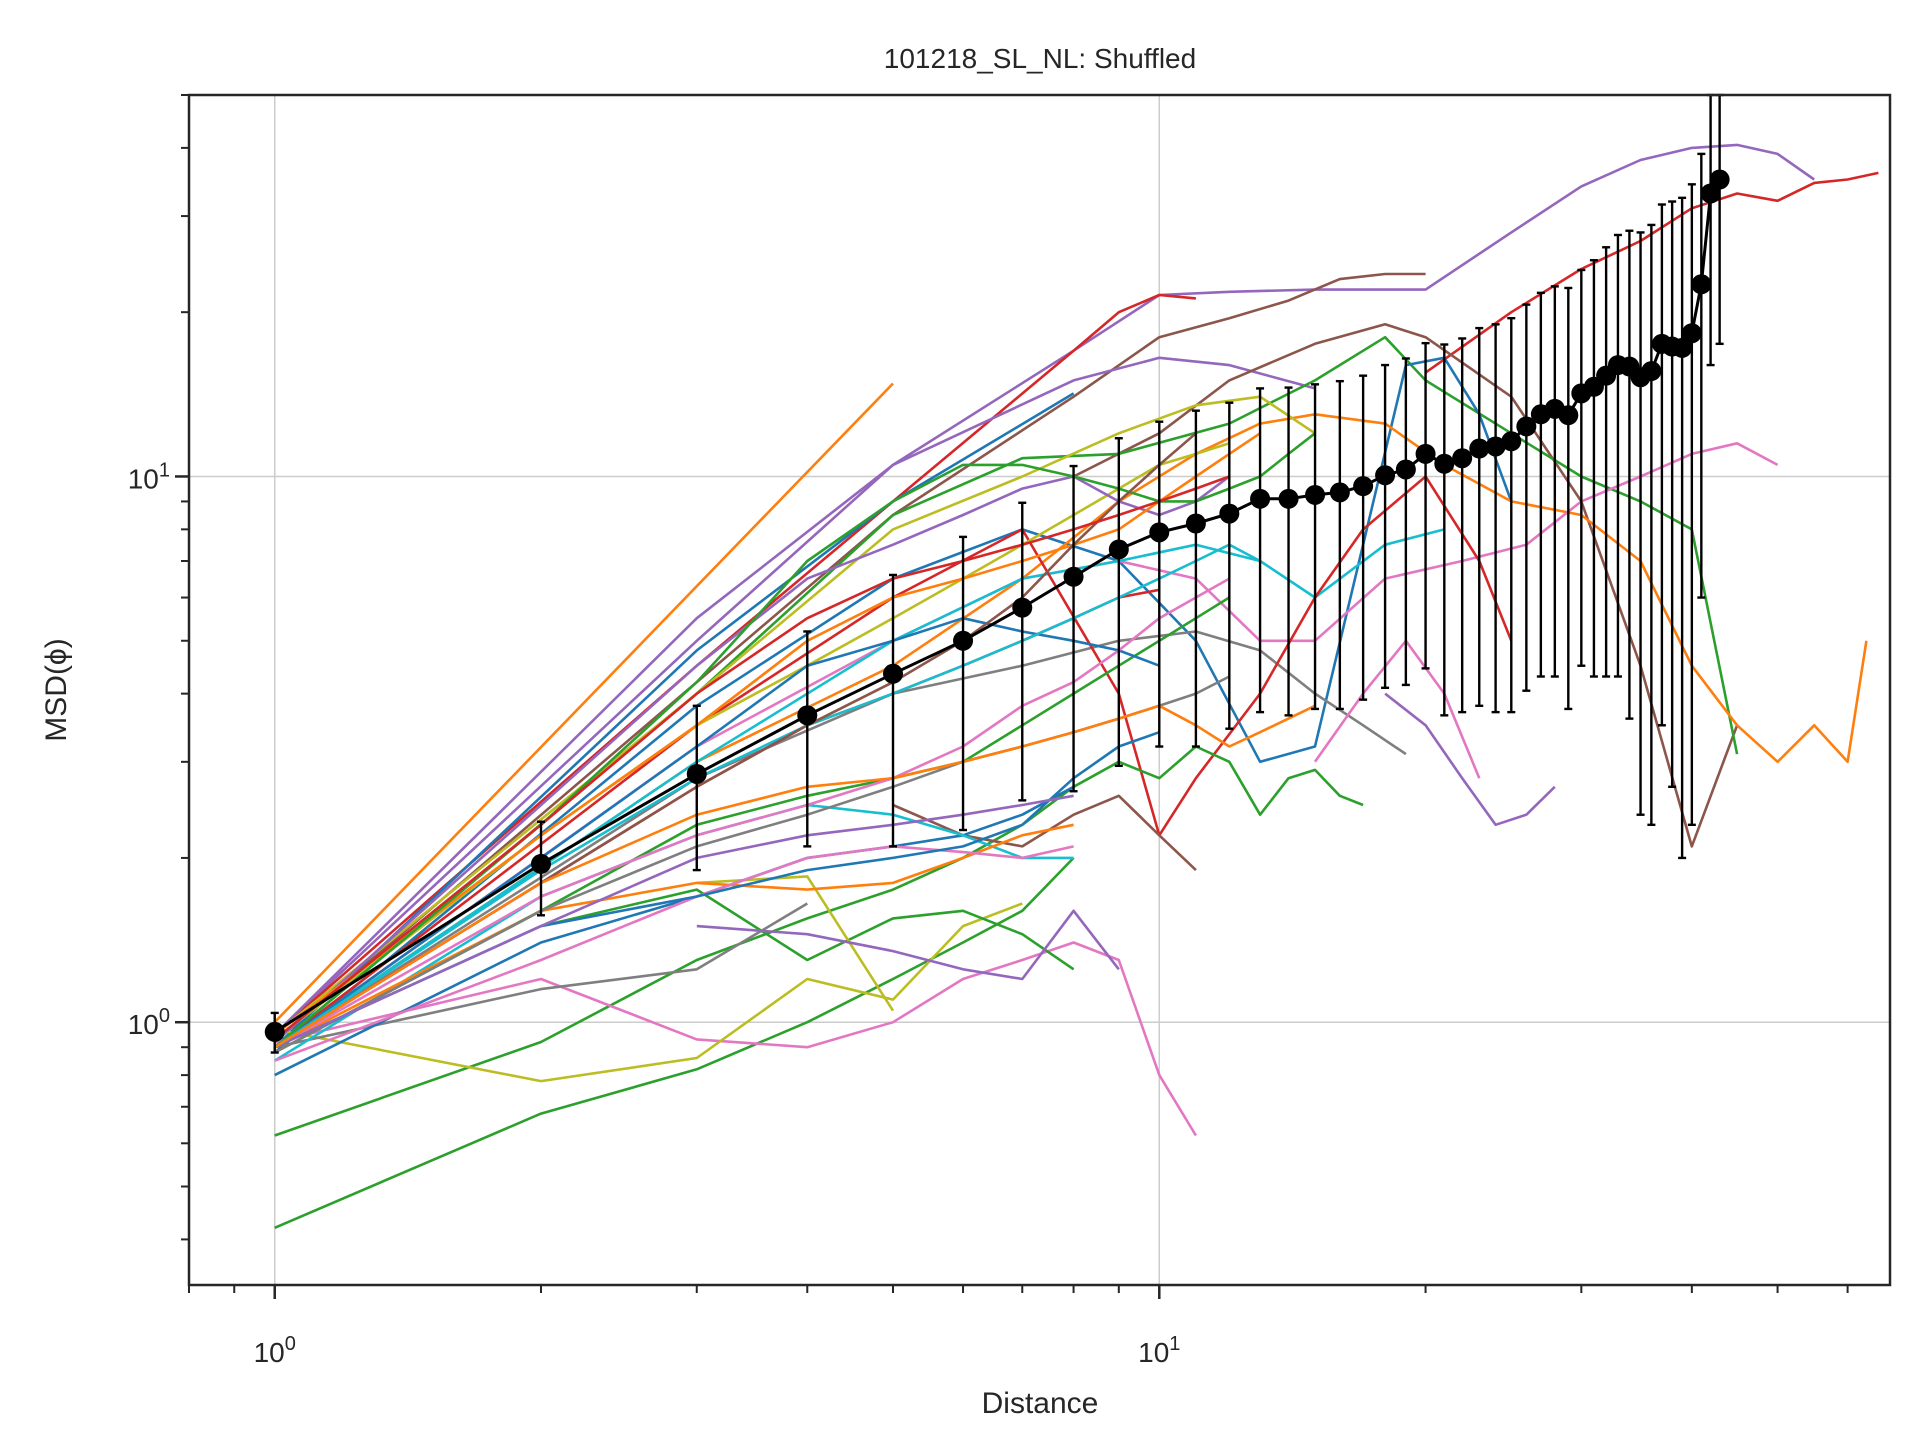 This screenshot has height=1440, width=1920. Describe the element at coordinates (1159, 1350) in the screenshot. I see `x-tick-label-1: 10¹` at that location.